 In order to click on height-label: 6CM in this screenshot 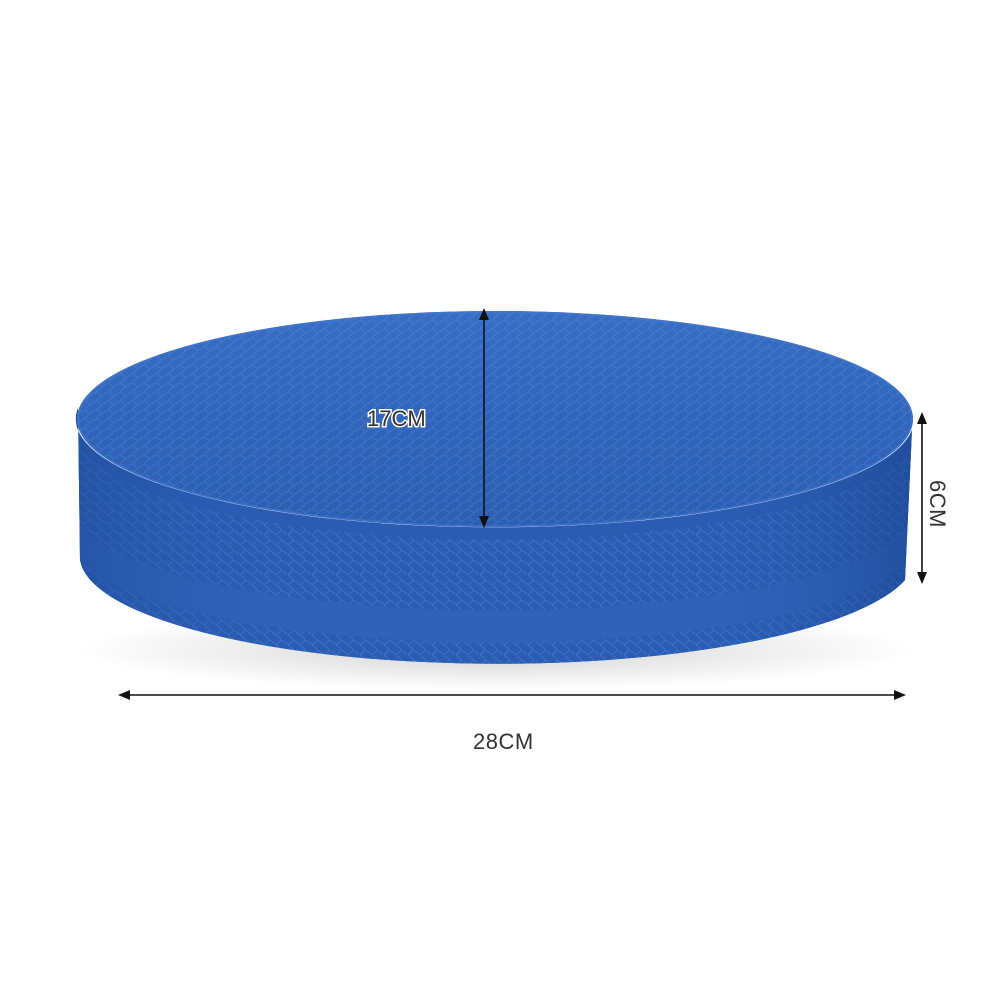, I will do `click(937, 504)`.